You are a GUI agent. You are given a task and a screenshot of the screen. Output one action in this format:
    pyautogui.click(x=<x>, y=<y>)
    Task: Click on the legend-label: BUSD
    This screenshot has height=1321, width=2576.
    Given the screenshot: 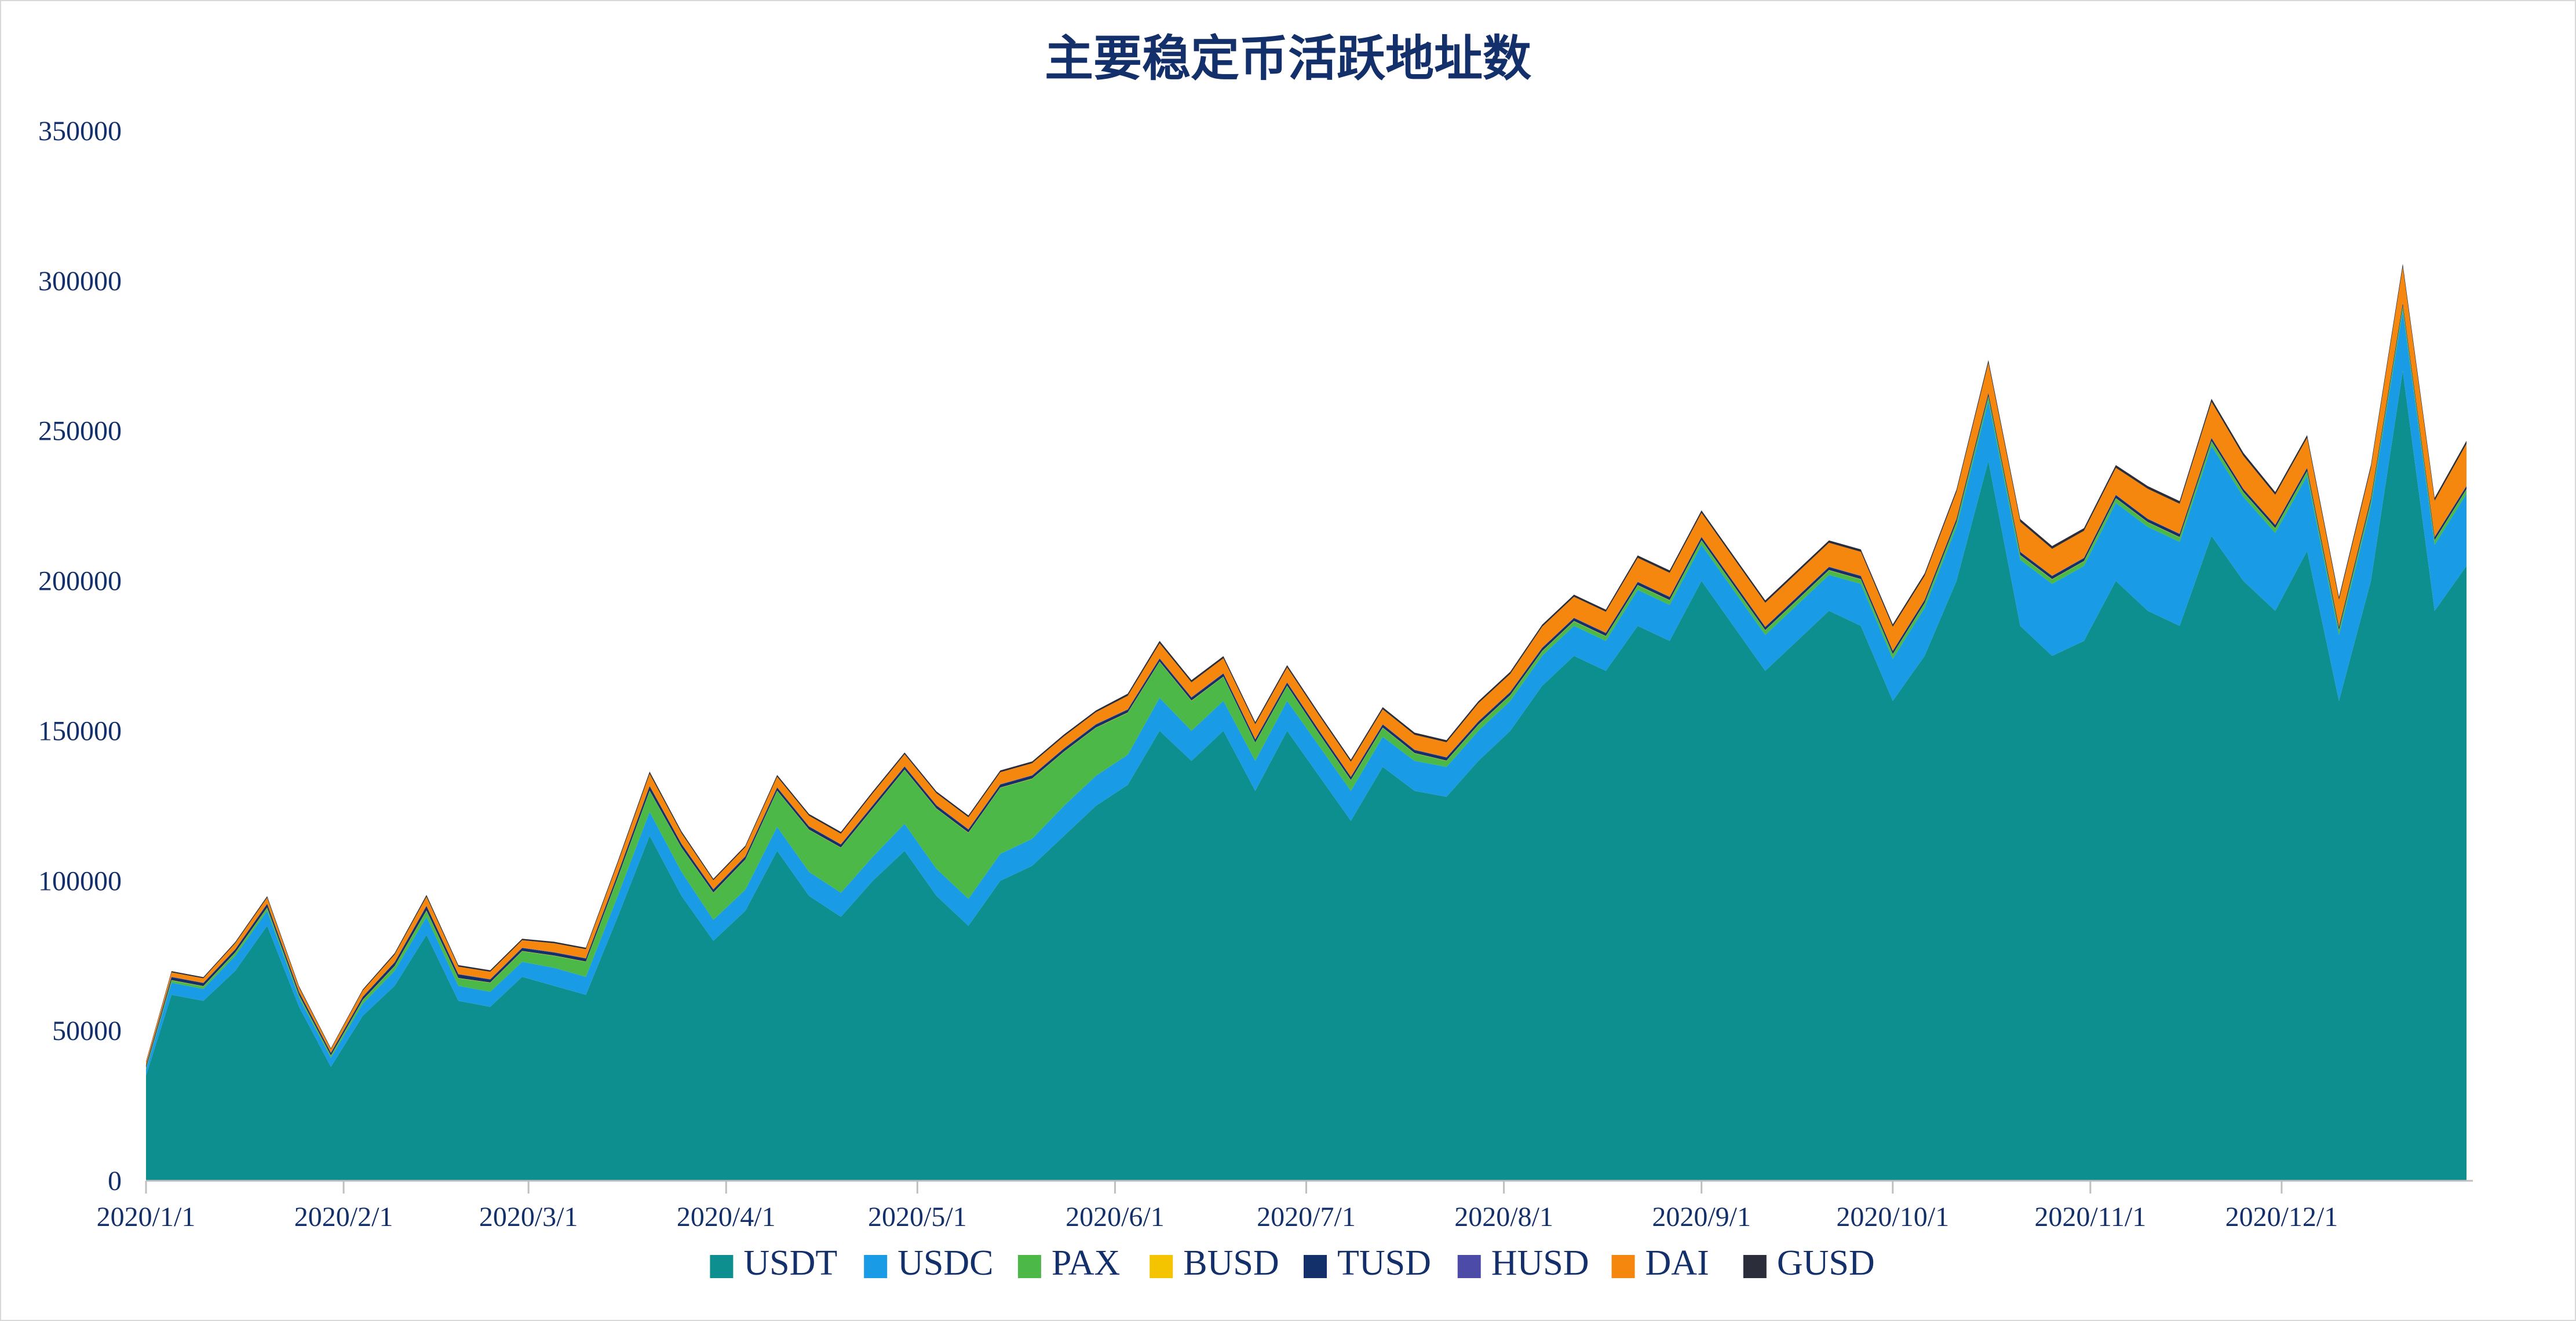 What is the action you would take?
    pyautogui.click(x=1231, y=1263)
    